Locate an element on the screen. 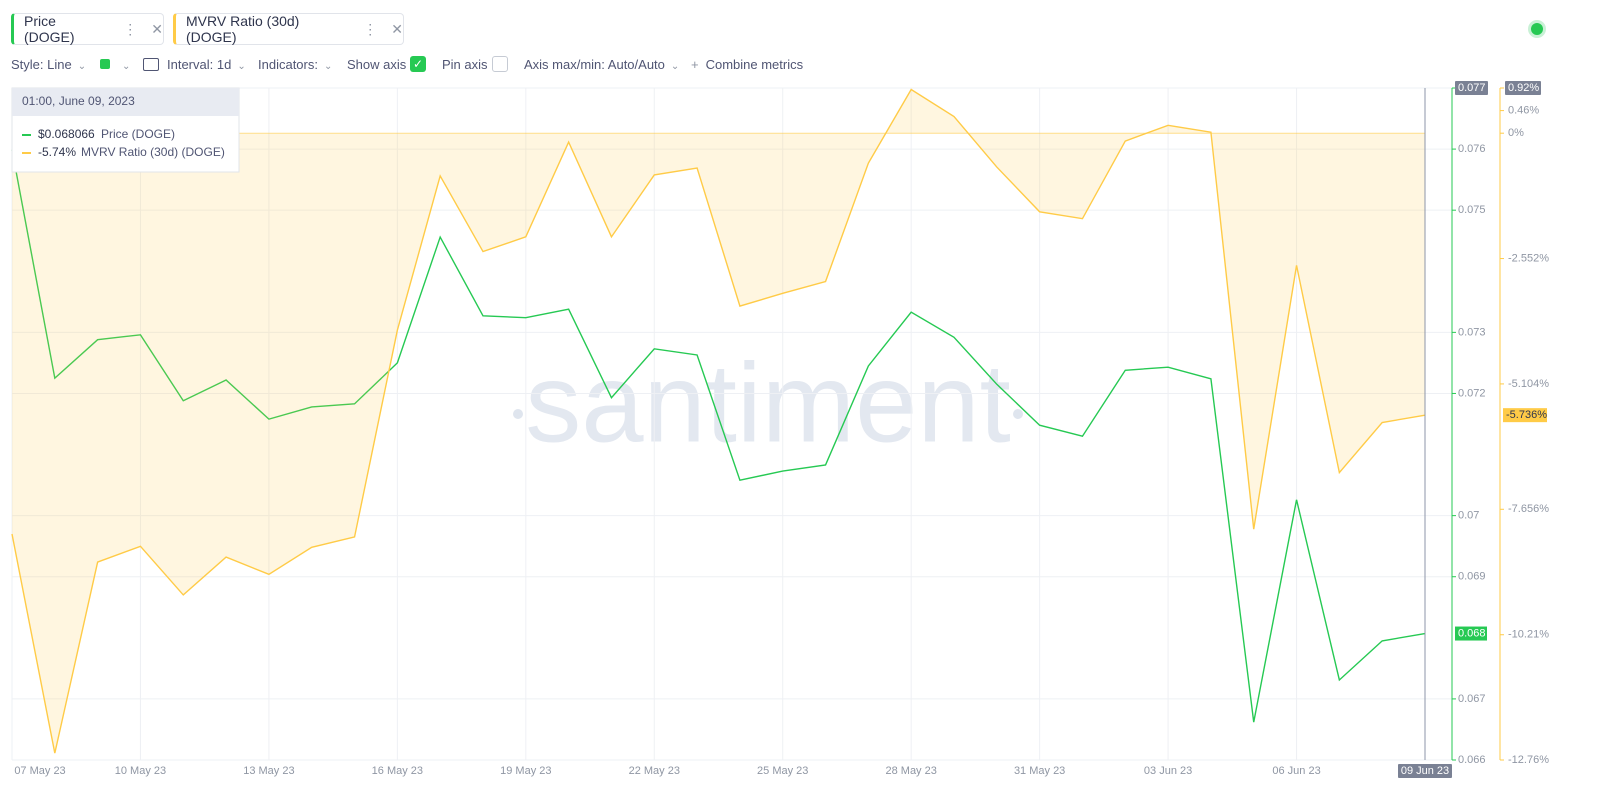 This screenshot has height=804, width=1600. y-tick-label: 0.067 is located at coordinates (1472, 699).